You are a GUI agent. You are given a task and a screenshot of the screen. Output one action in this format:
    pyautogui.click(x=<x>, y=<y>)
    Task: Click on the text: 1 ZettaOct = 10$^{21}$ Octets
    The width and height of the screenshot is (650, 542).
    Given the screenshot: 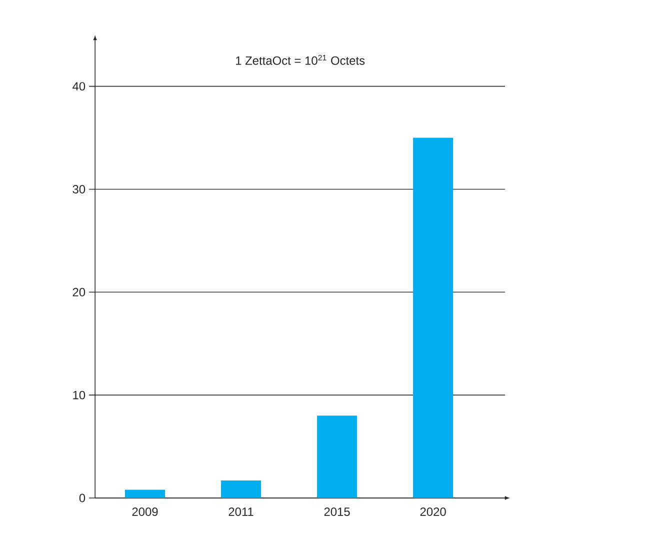 What is the action you would take?
    pyautogui.click(x=300, y=59)
    